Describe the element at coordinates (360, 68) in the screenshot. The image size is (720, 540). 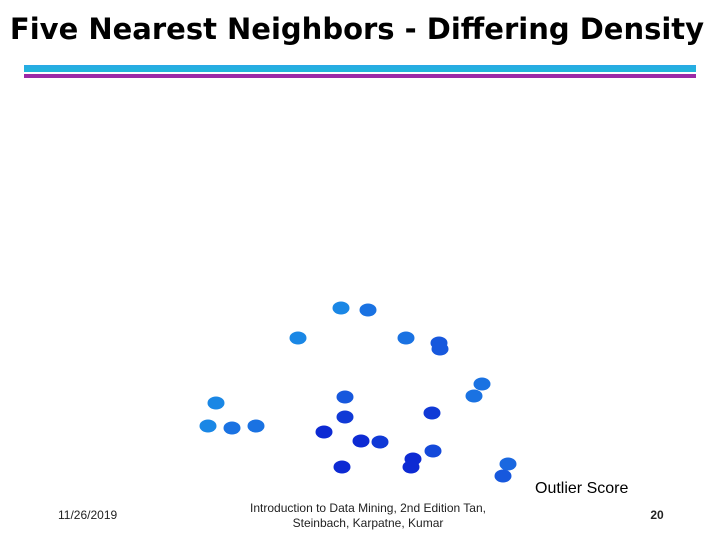
I see `title-rule-upper` at that location.